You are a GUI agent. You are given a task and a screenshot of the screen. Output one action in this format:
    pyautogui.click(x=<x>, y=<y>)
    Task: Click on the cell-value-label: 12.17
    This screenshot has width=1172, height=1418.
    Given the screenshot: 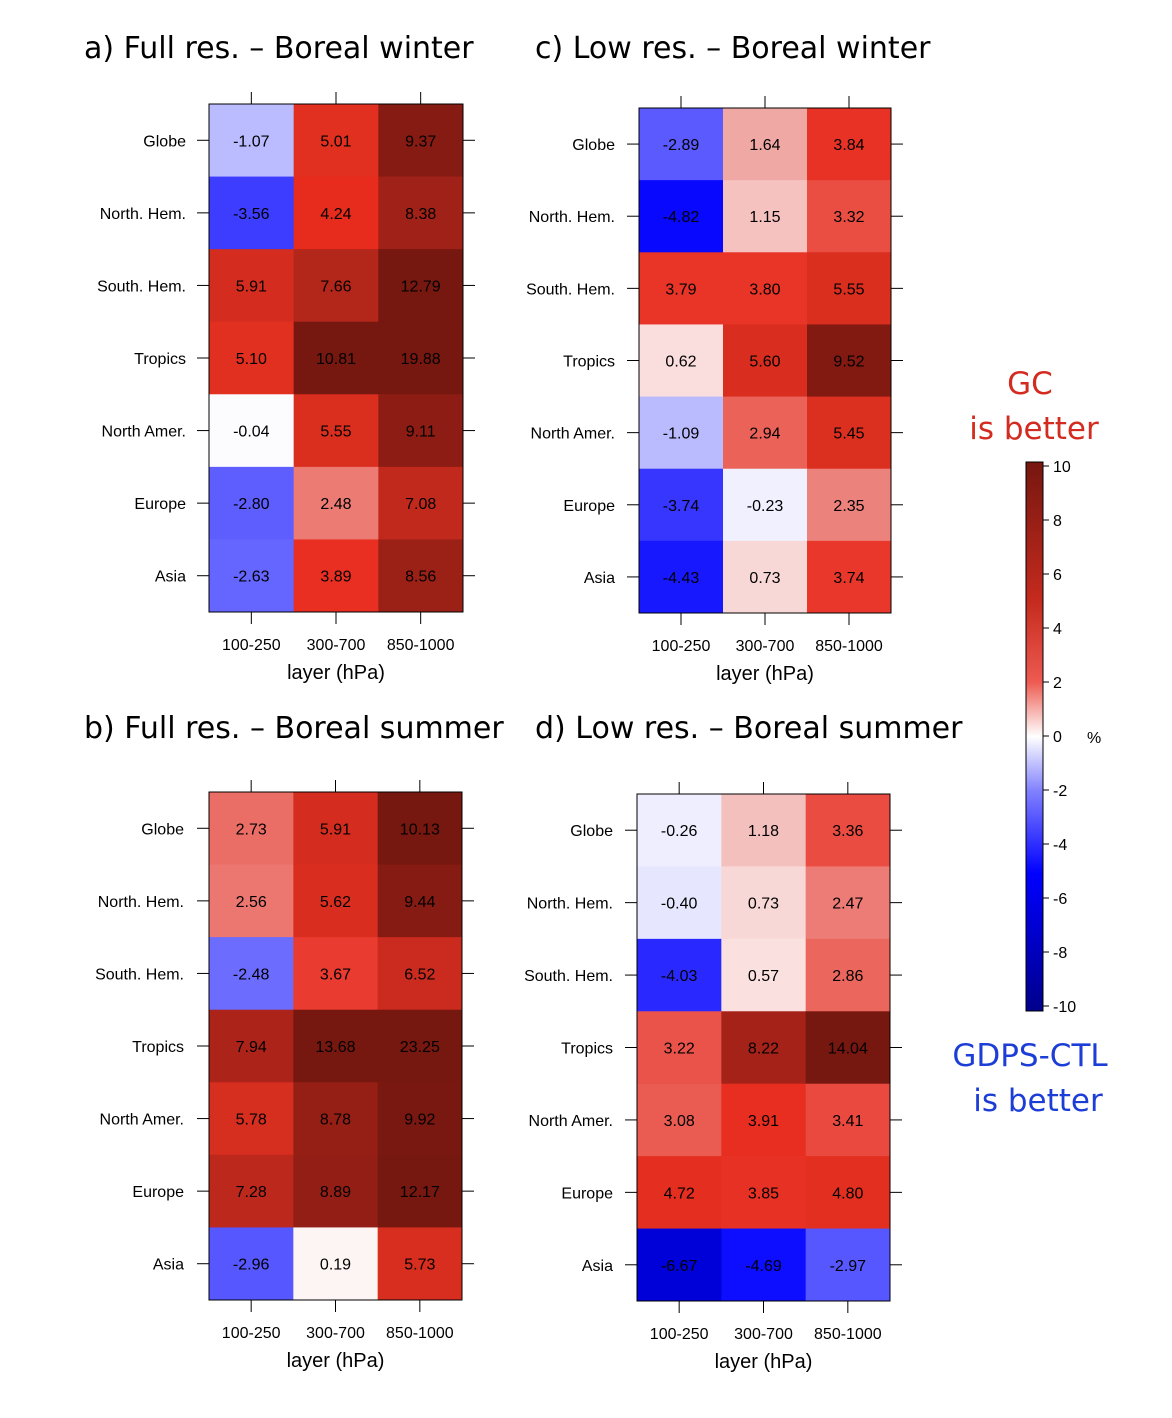 What is the action you would take?
    pyautogui.click(x=420, y=1192)
    